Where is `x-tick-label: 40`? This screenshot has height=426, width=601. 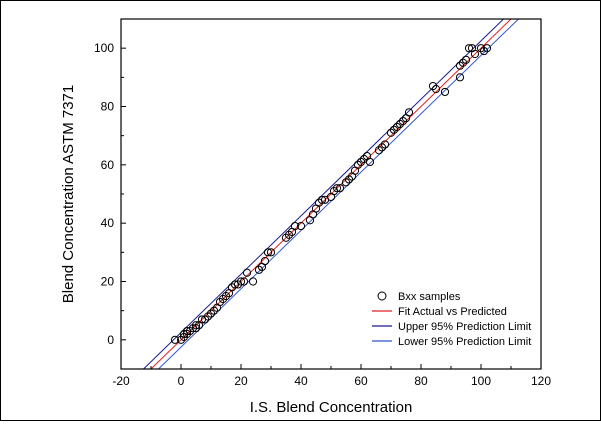
x-tick-label: 40 is located at coordinates (301, 381).